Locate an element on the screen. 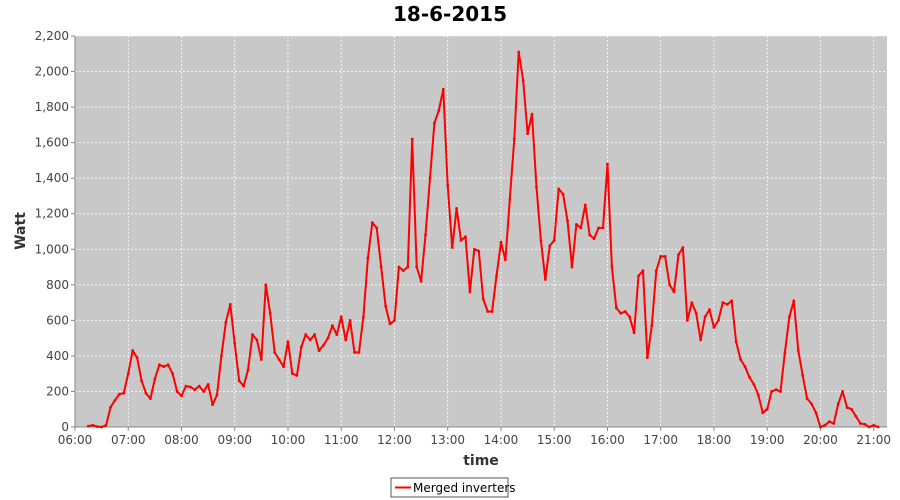 Image resolution: width=900 pixels, height=500 pixels. y-tick-label: 2,000 is located at coordinates (52, 72).